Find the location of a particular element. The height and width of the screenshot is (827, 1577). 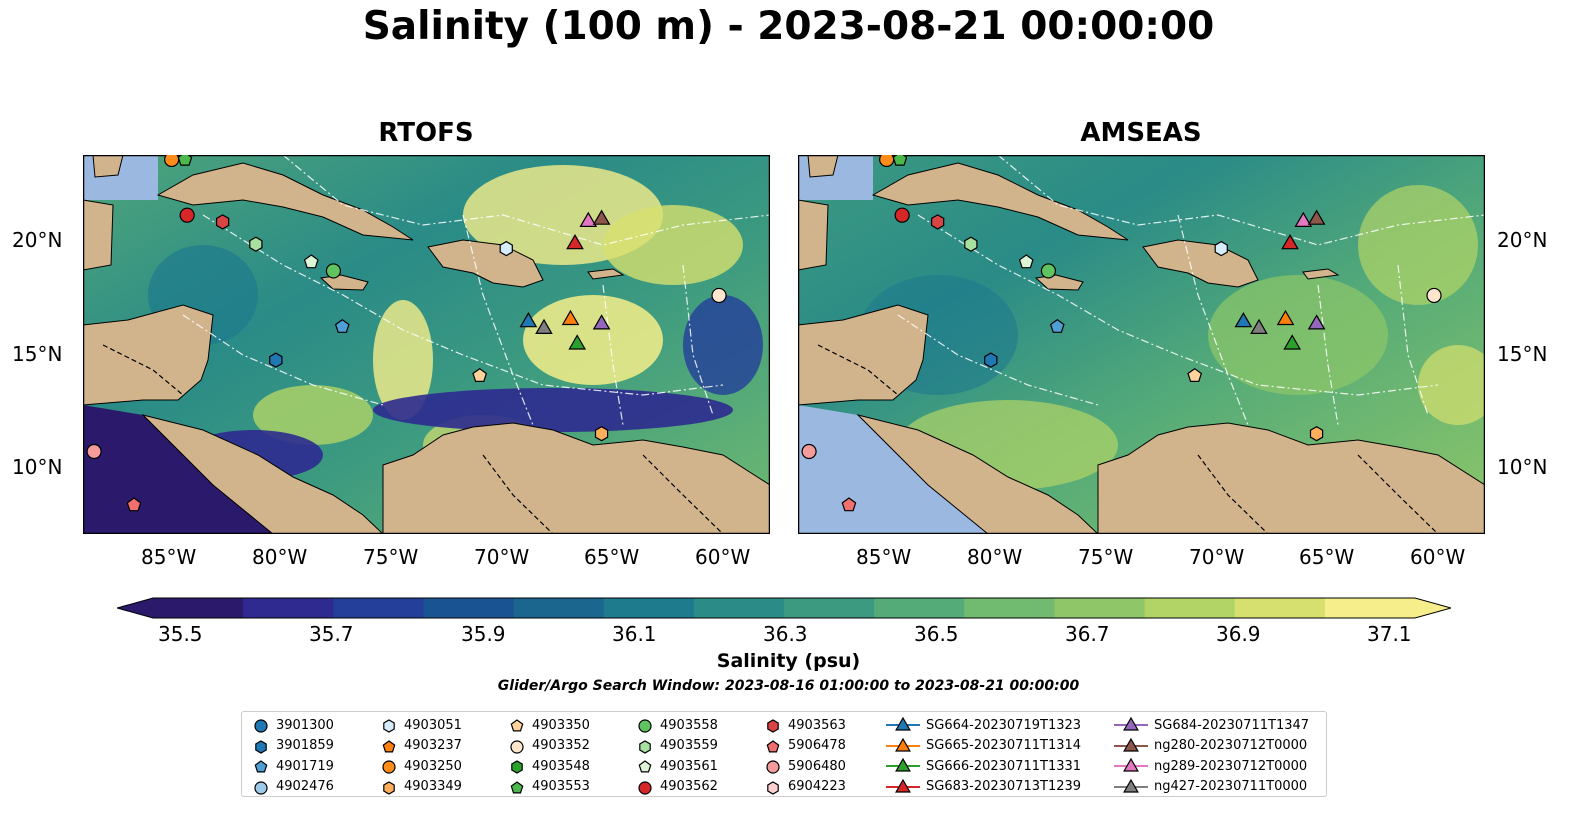

legend-label: 4903559 is located at coordinates (689, 745).